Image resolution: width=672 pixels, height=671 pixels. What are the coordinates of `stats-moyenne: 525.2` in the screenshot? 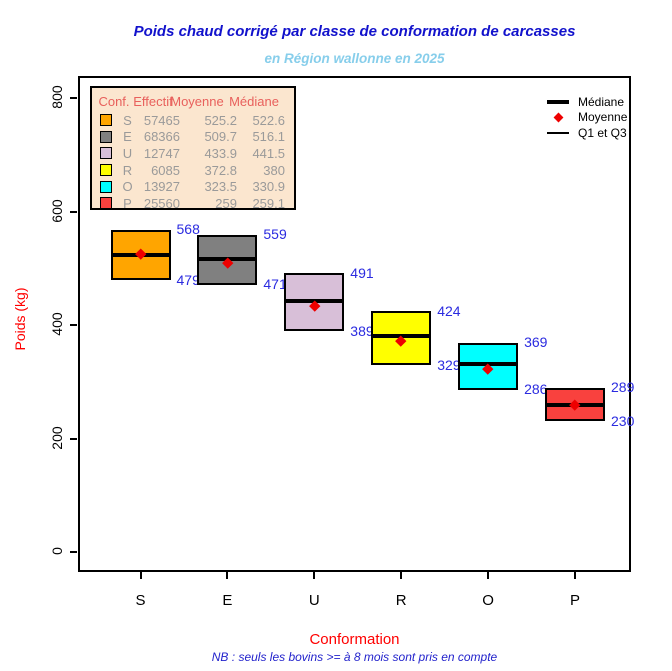 It's located at (220, 120).